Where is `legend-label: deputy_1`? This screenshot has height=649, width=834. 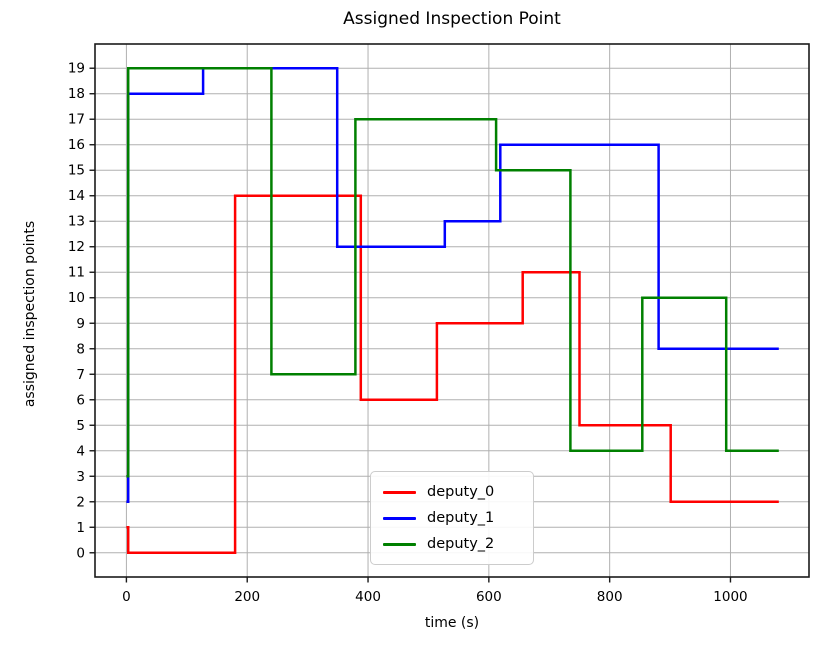 legend-label: deputy_1 is located at coordinates (461, 517).